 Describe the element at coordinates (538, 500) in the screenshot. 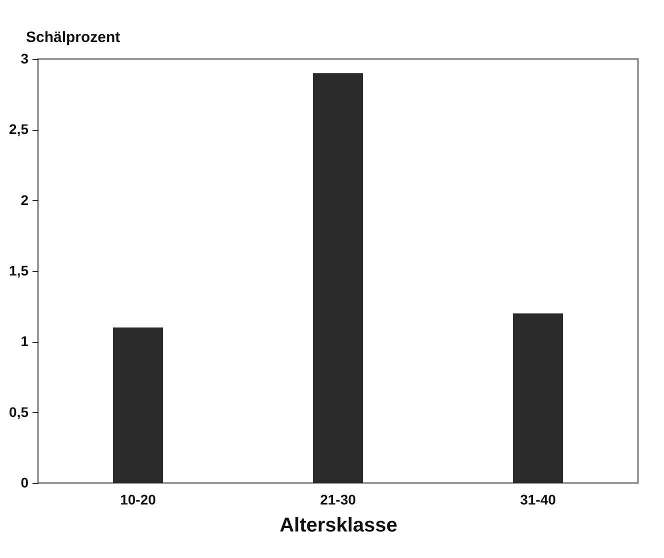

I see `x-tick-label: 31-40` at that location.